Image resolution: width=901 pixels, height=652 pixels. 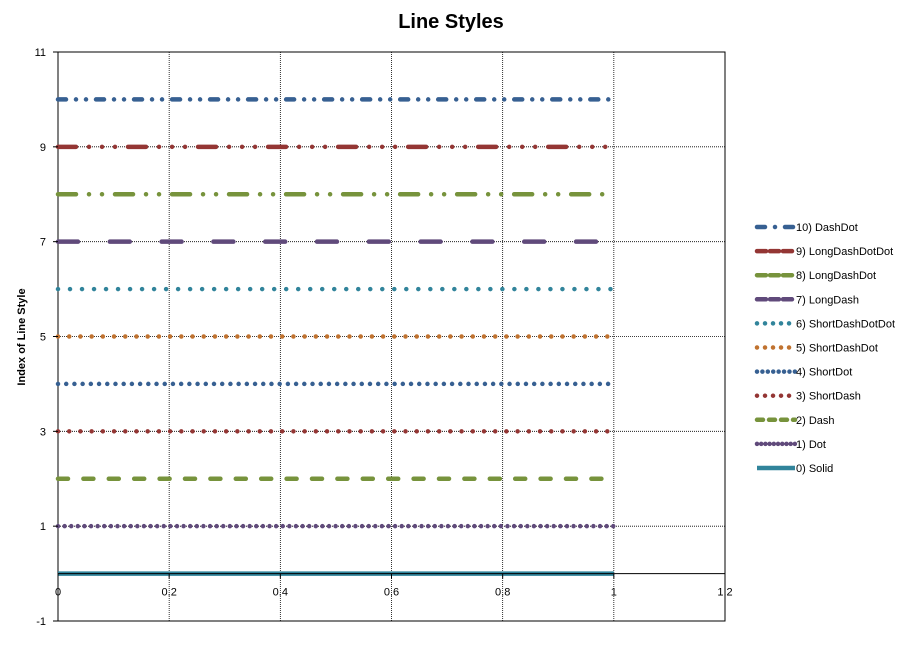 What do you see at coordinates (41, 622) in the screenshot?
I see `y-tick-label: -1` at bounding box center [41, 622].